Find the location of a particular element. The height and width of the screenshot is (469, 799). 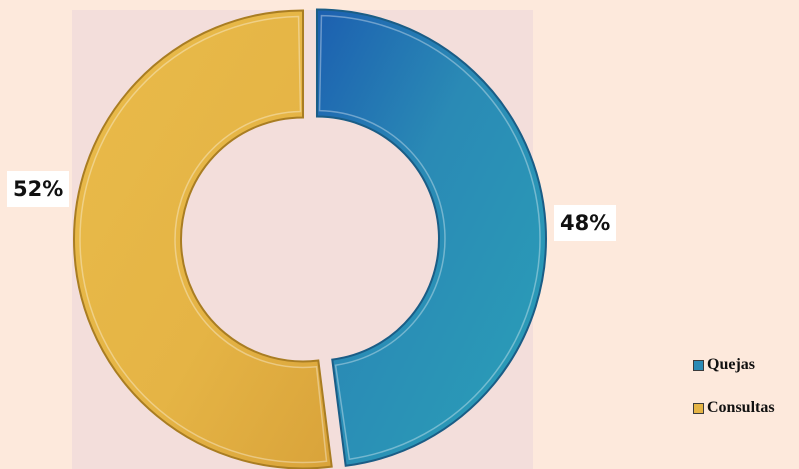

legend-label-consultas: Consultas is located at coordinates (741, 407).